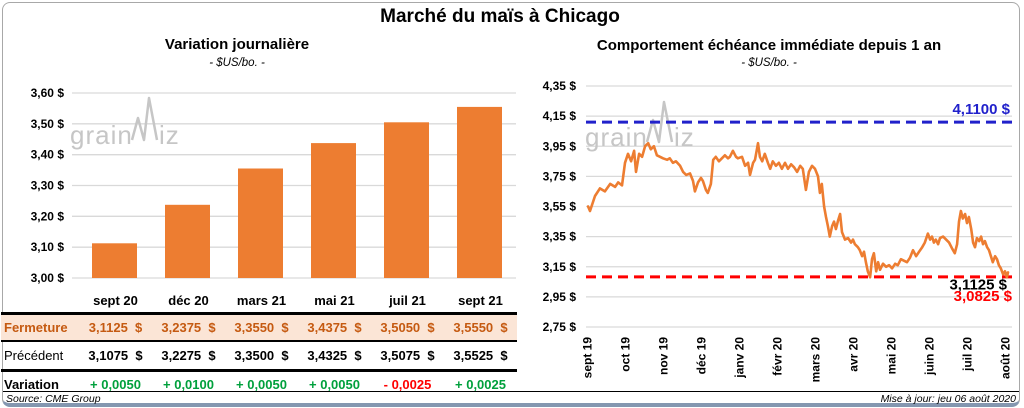 This screenshot has height=408, width=1024. What do you see at coordinates (778, 356) in the screenshot?
I see `line-x-tick-label: févr 20` at bounding box center [778, 356].